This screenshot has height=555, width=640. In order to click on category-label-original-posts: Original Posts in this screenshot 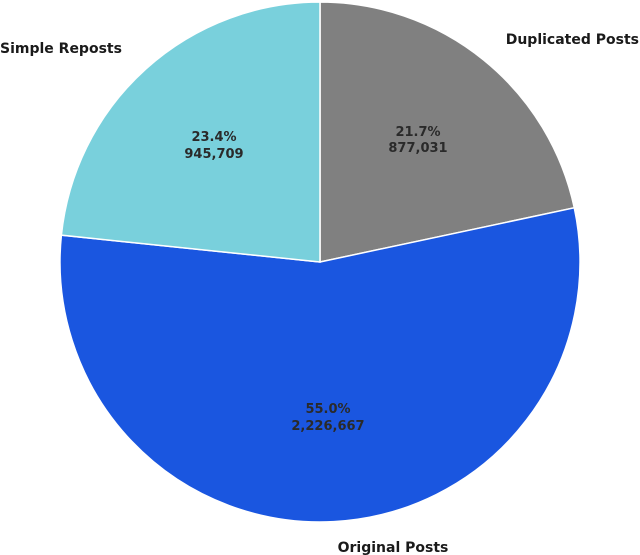, I will do `click(393, 547)`.